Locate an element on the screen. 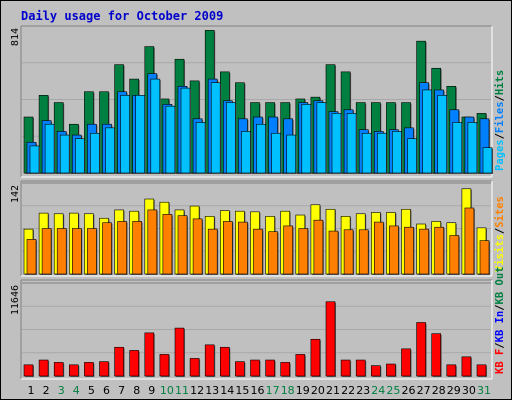  x-tick-label-5: 5 is located at coordinates (91, 390).